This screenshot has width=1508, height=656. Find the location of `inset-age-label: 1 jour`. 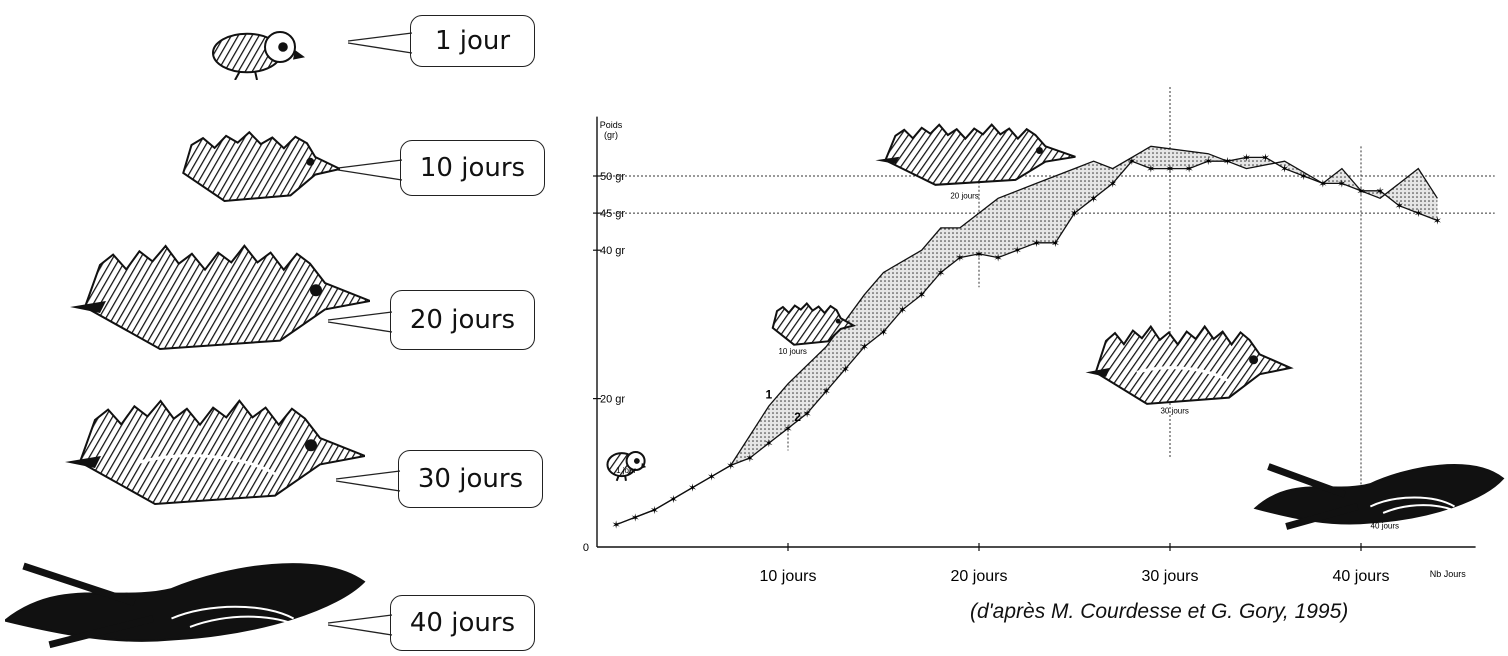

inset-age-label: 1 jour is located at coordinates (626, 470).